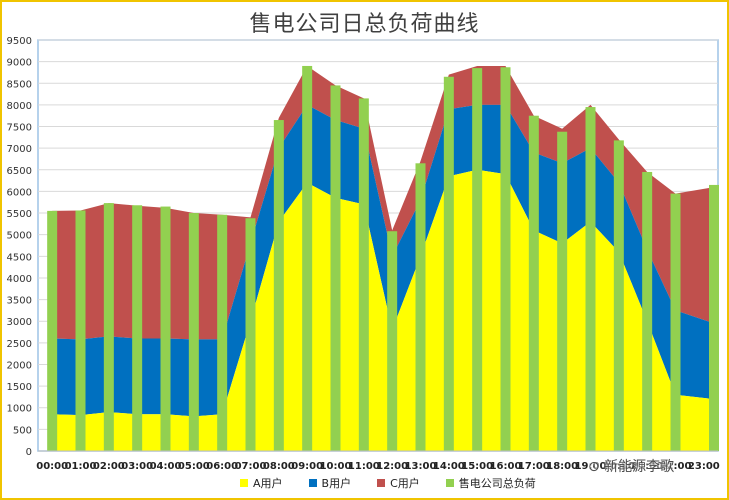 The width and height of the screenshot is (729, 500). I want to click on y-tick-label: 8500, so click(19, 84).